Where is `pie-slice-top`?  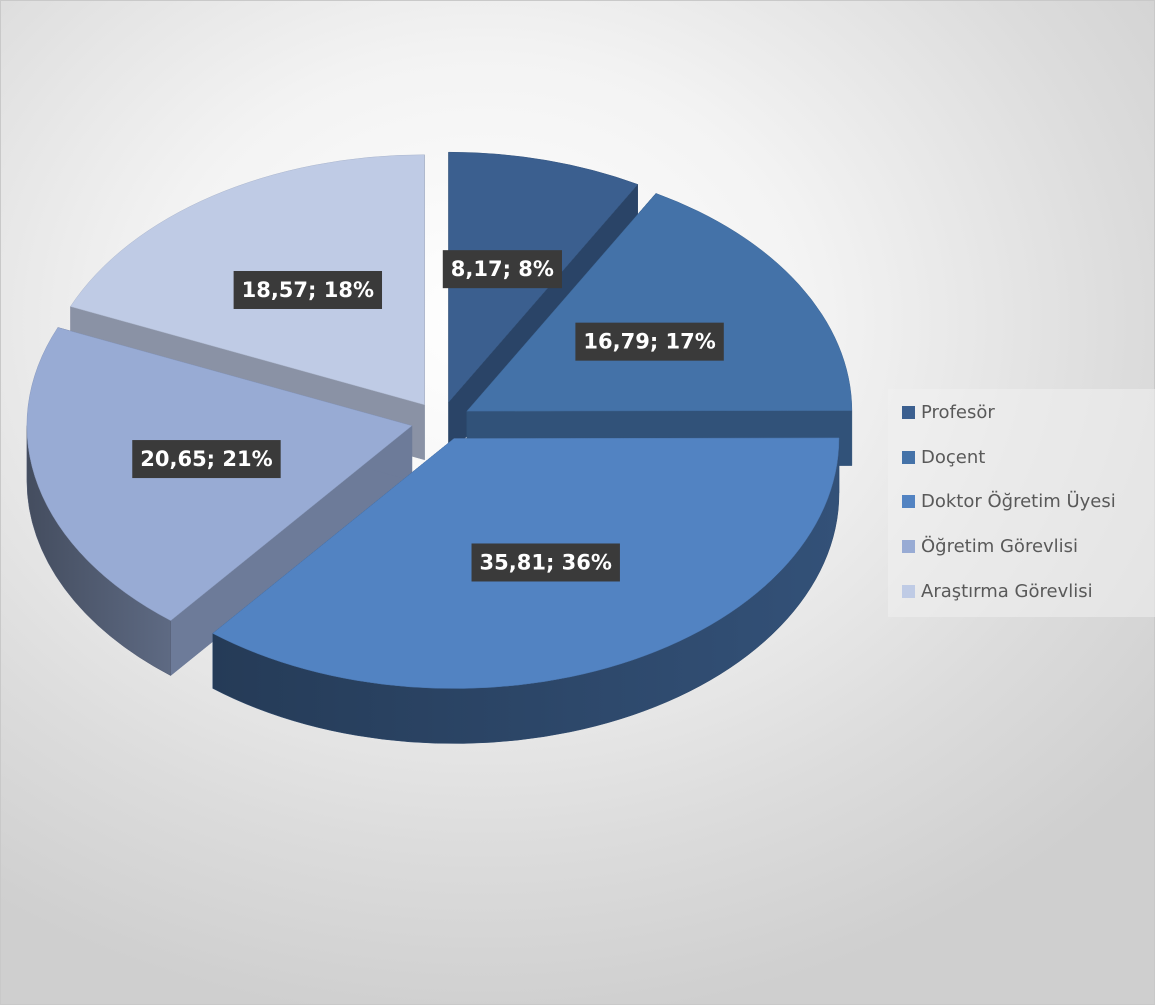
pie-slice-top is located at coordinates (659, 302).